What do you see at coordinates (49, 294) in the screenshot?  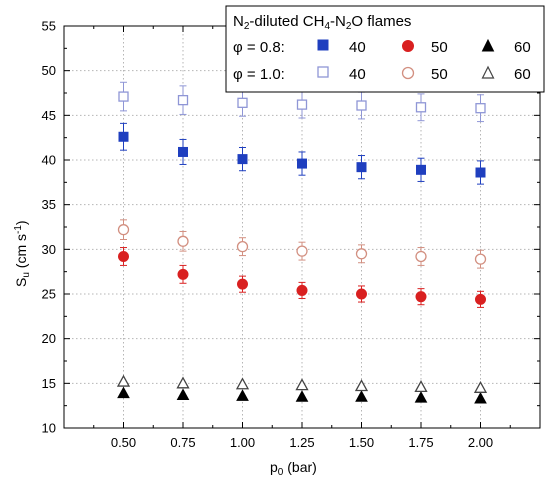 I see `y-tick-label: 25` at bounding box center [49, 294].